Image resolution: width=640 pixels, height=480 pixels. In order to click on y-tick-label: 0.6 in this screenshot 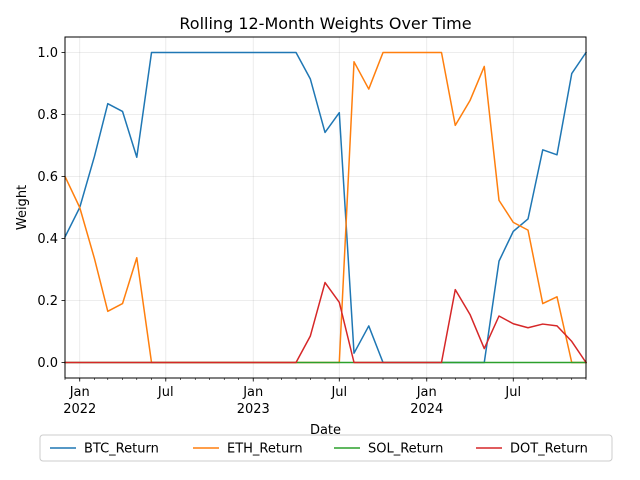, I will do `click(47, 177)`.